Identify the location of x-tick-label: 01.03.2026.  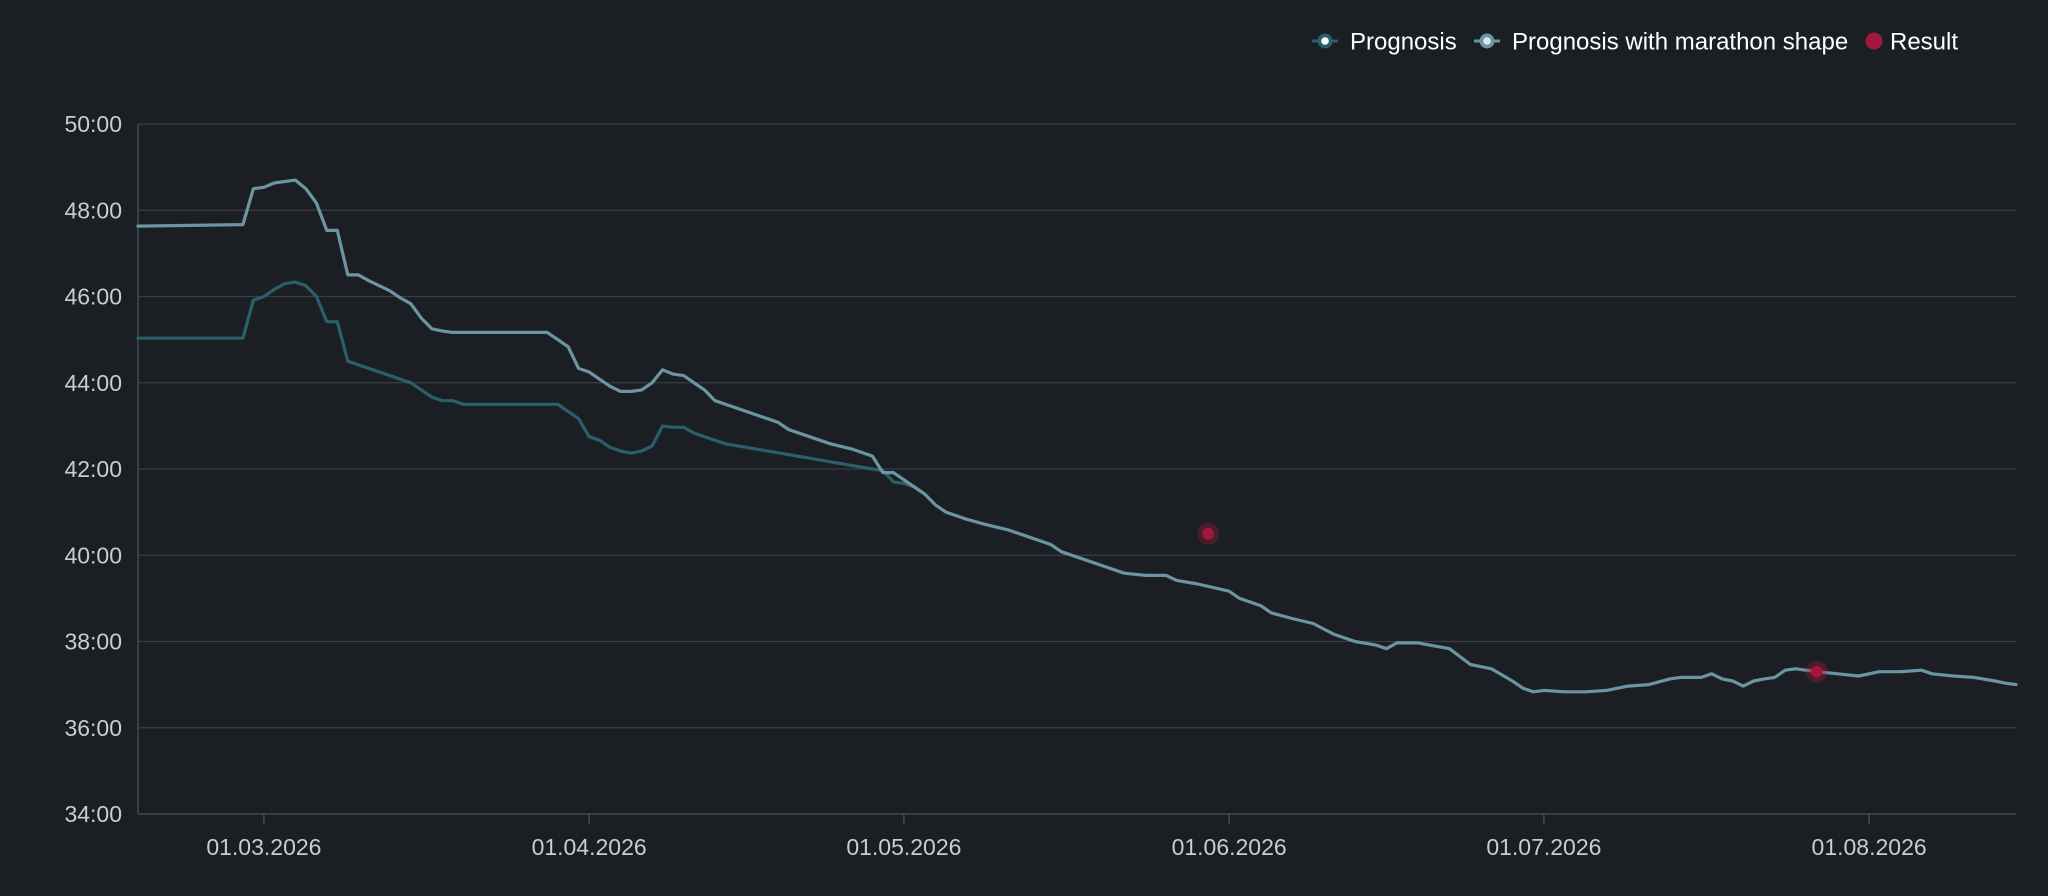
(263, 847).